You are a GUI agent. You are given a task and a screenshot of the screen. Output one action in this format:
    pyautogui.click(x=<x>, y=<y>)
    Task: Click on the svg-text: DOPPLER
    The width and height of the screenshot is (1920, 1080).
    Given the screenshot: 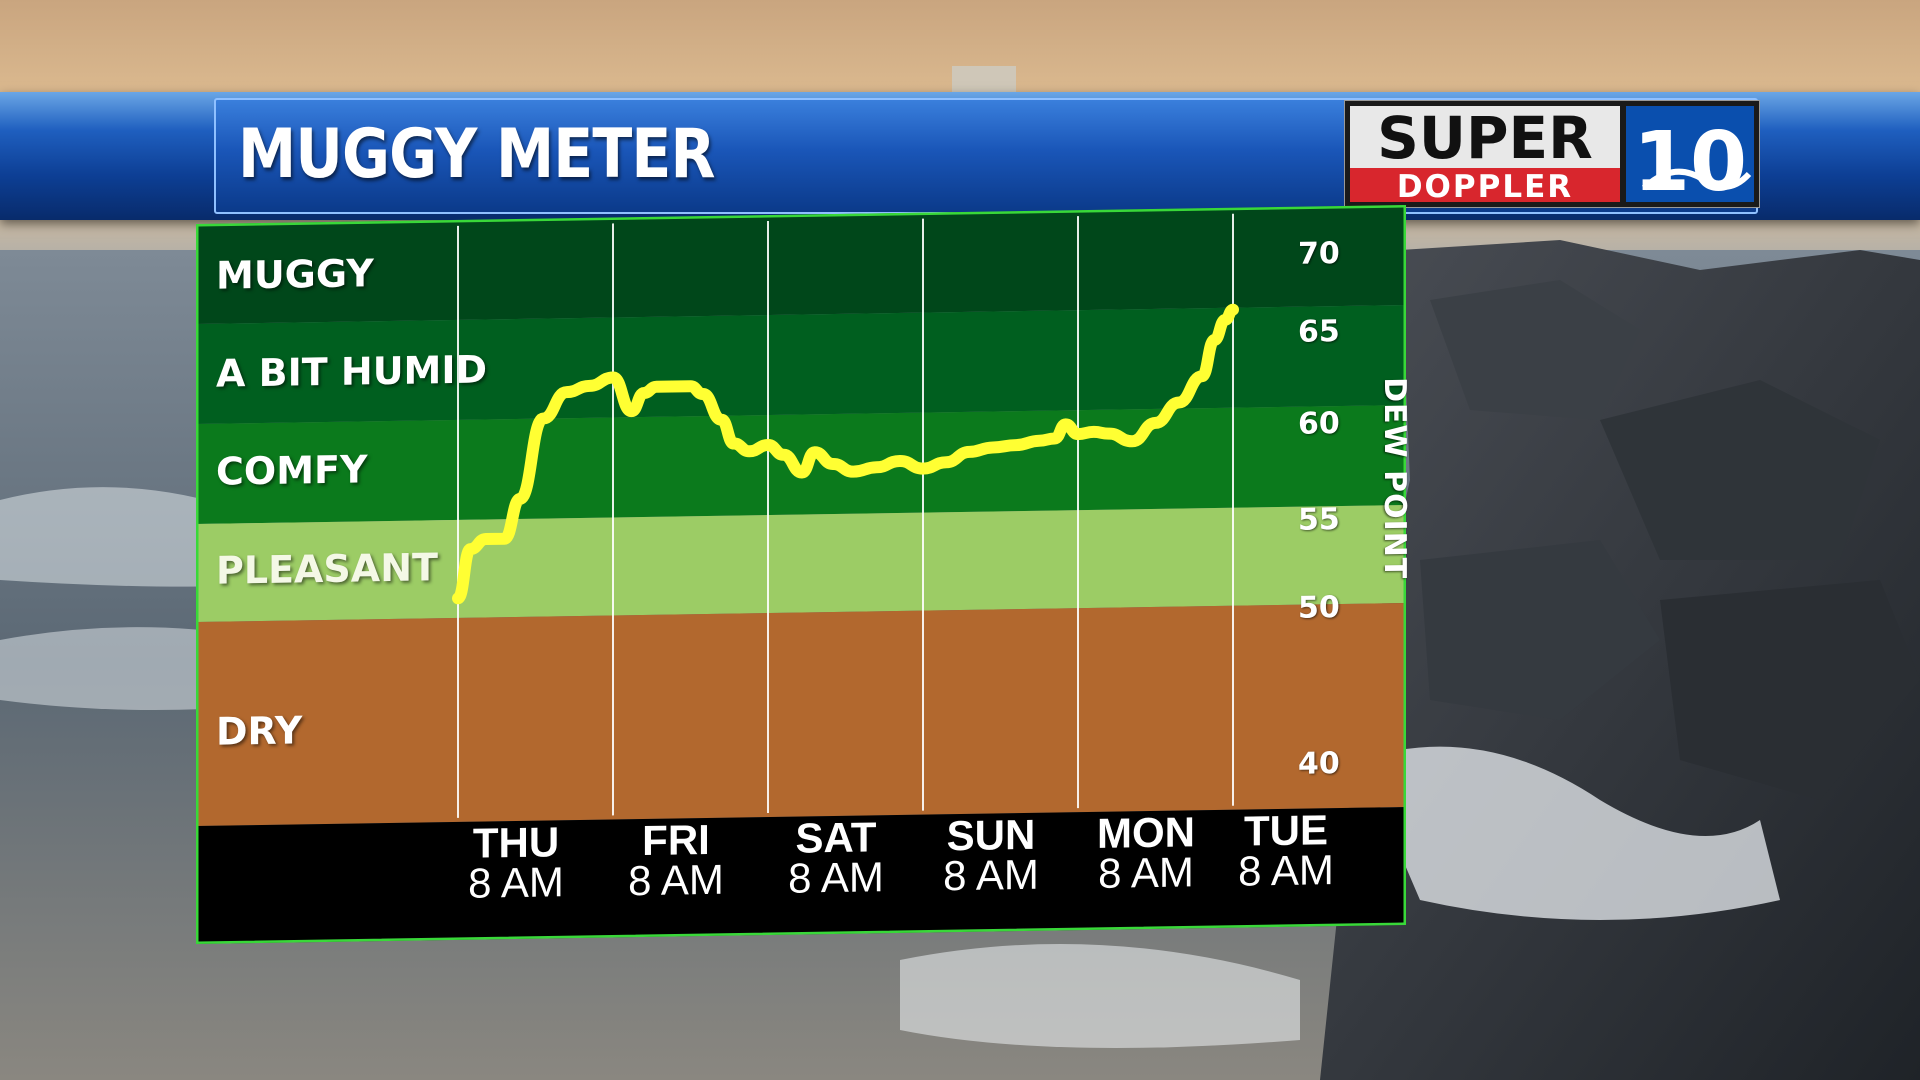 What is the action you would take?
    pyautogui.click(x=1485, y=187)
    